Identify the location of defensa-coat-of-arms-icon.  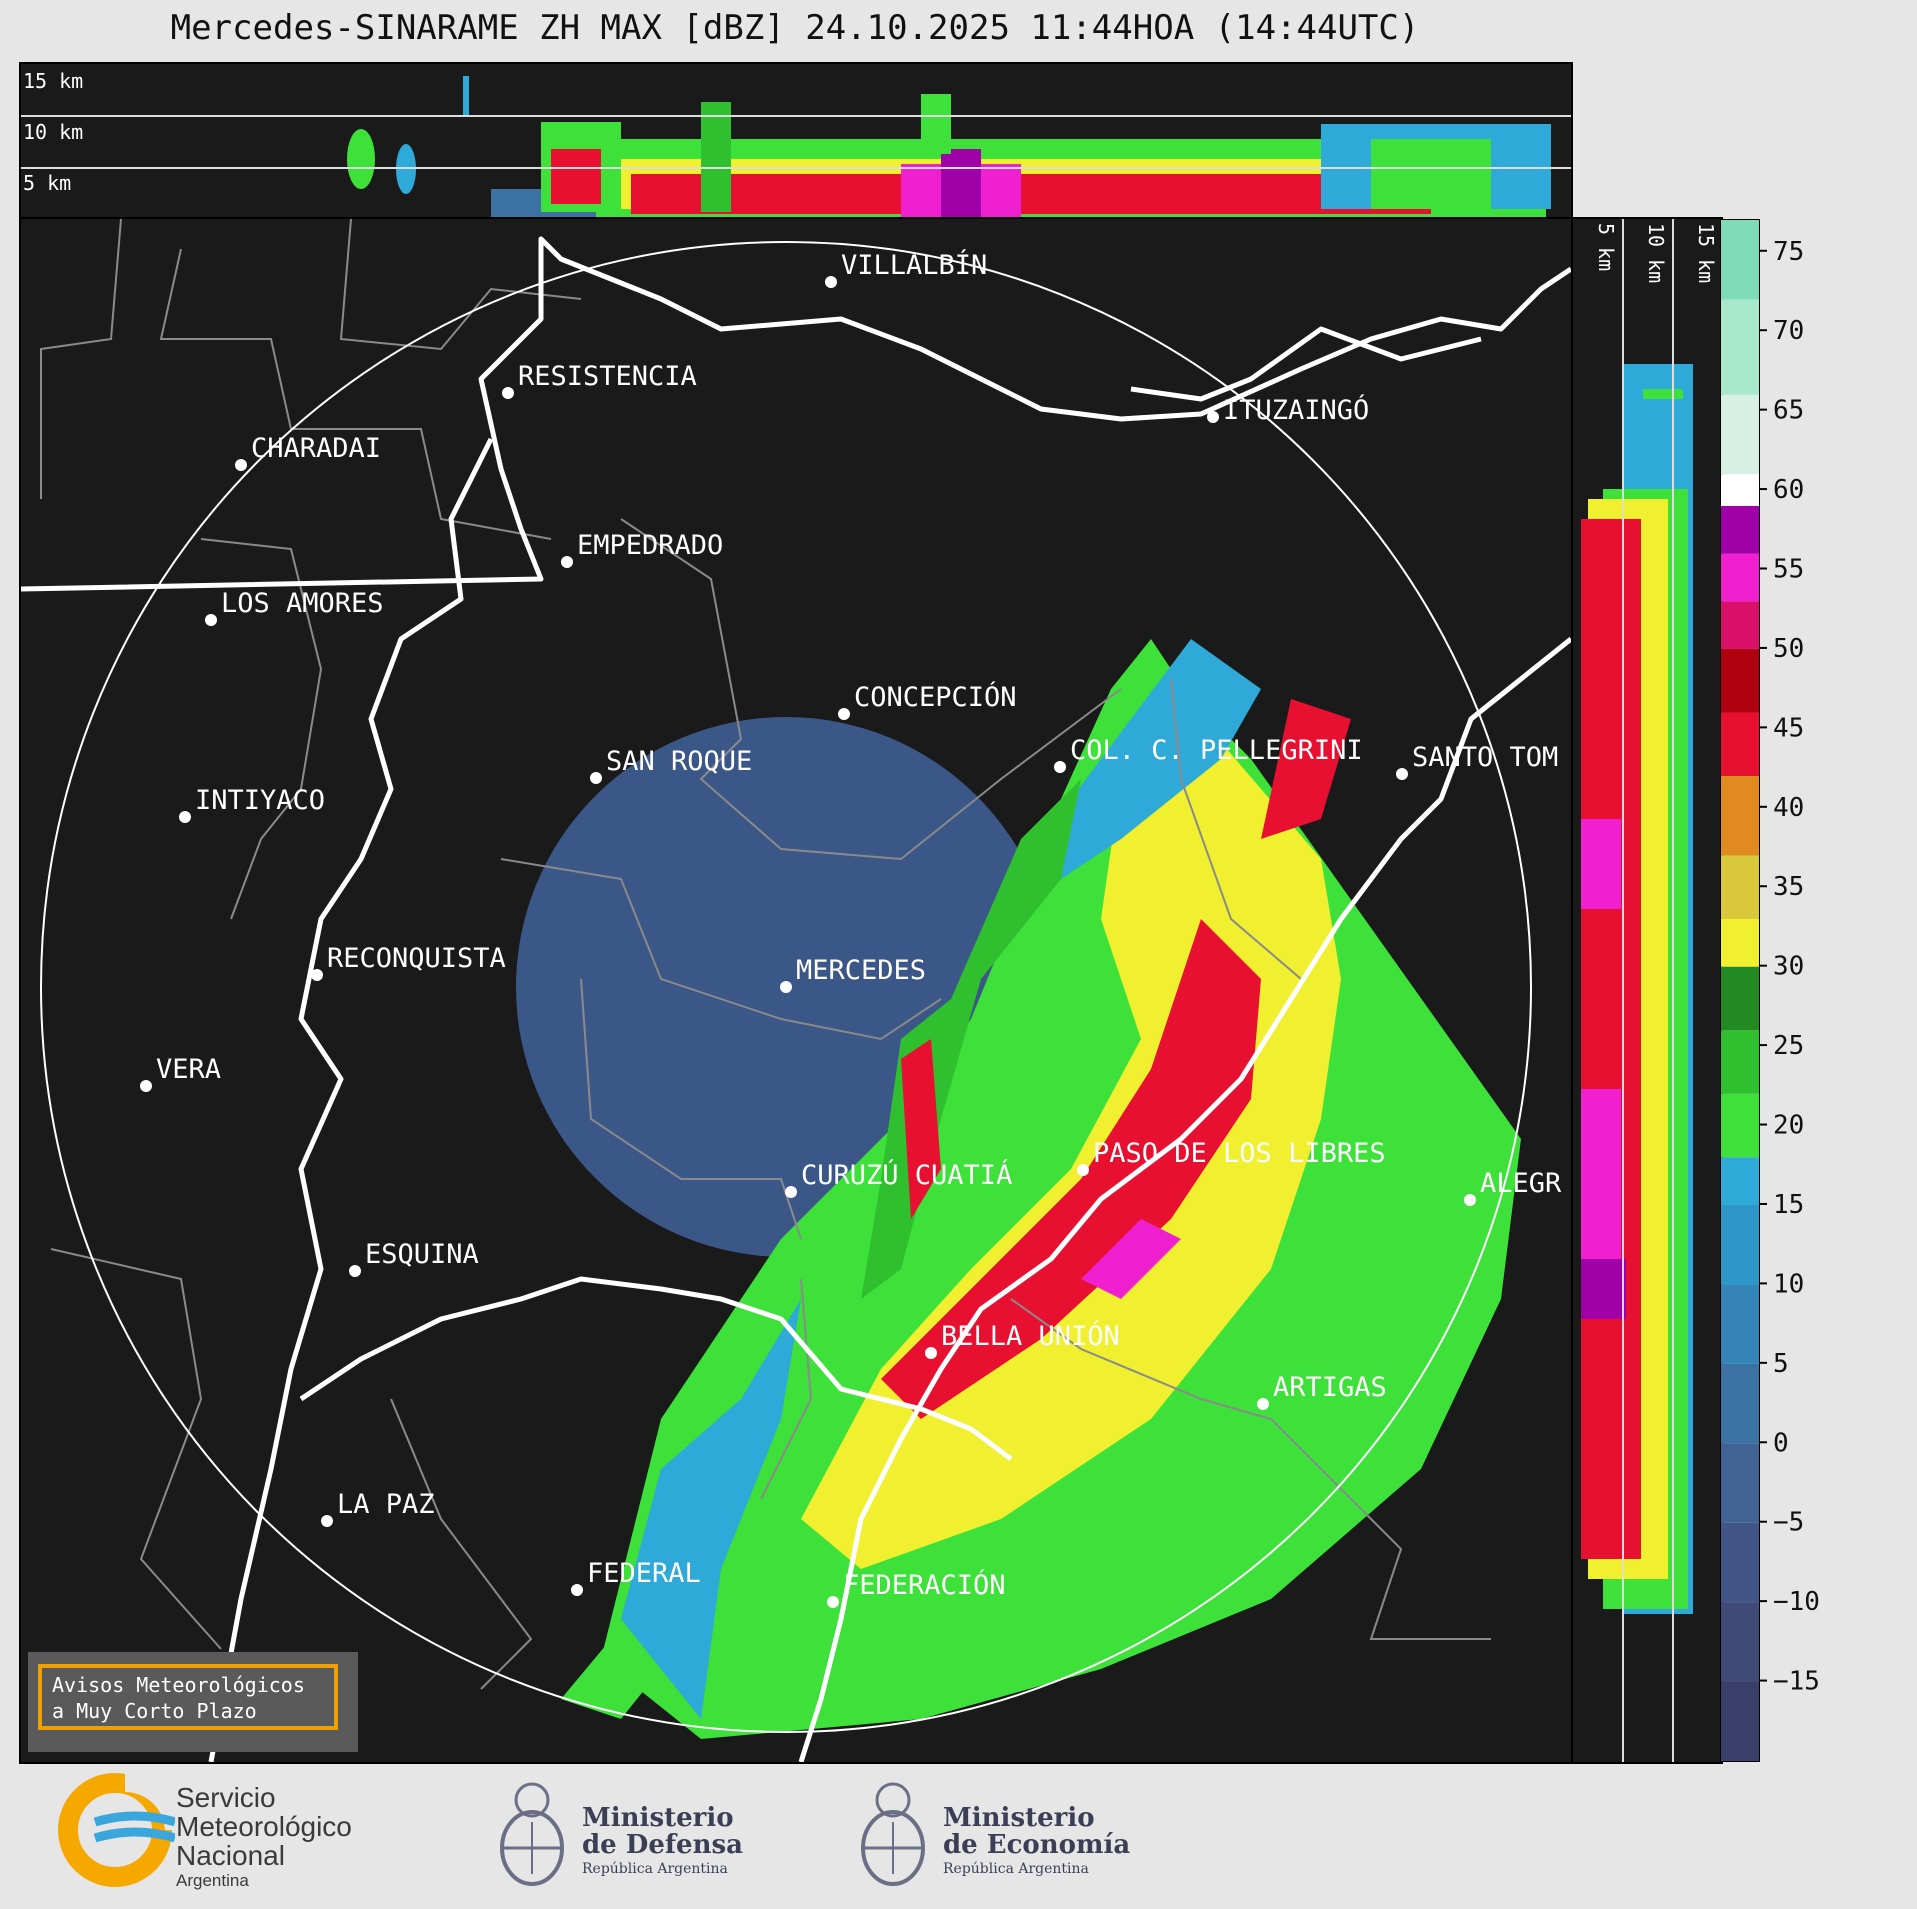
(532, 1834).